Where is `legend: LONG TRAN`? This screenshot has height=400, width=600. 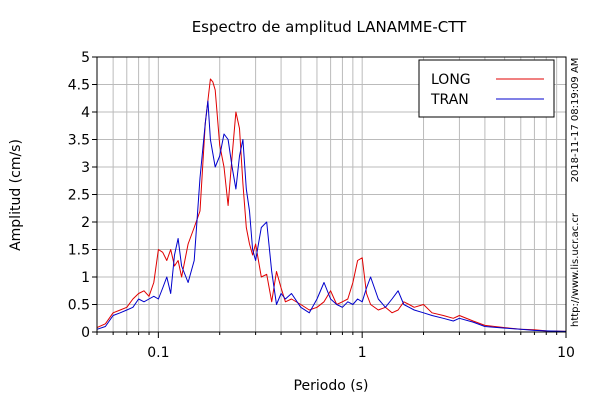
legend: LONG TRAN is located at coordinates (486, 88).